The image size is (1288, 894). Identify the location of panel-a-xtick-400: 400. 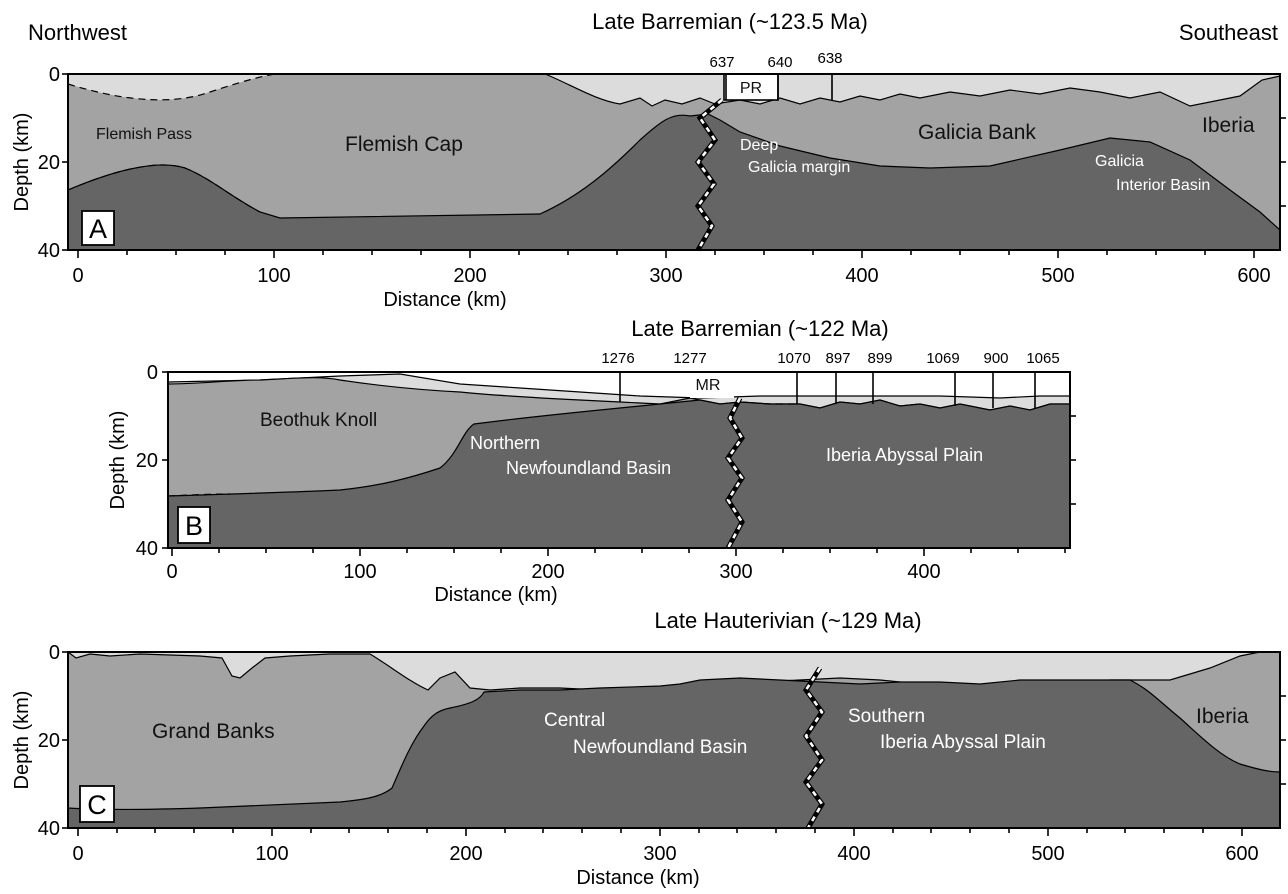
(861, 276).